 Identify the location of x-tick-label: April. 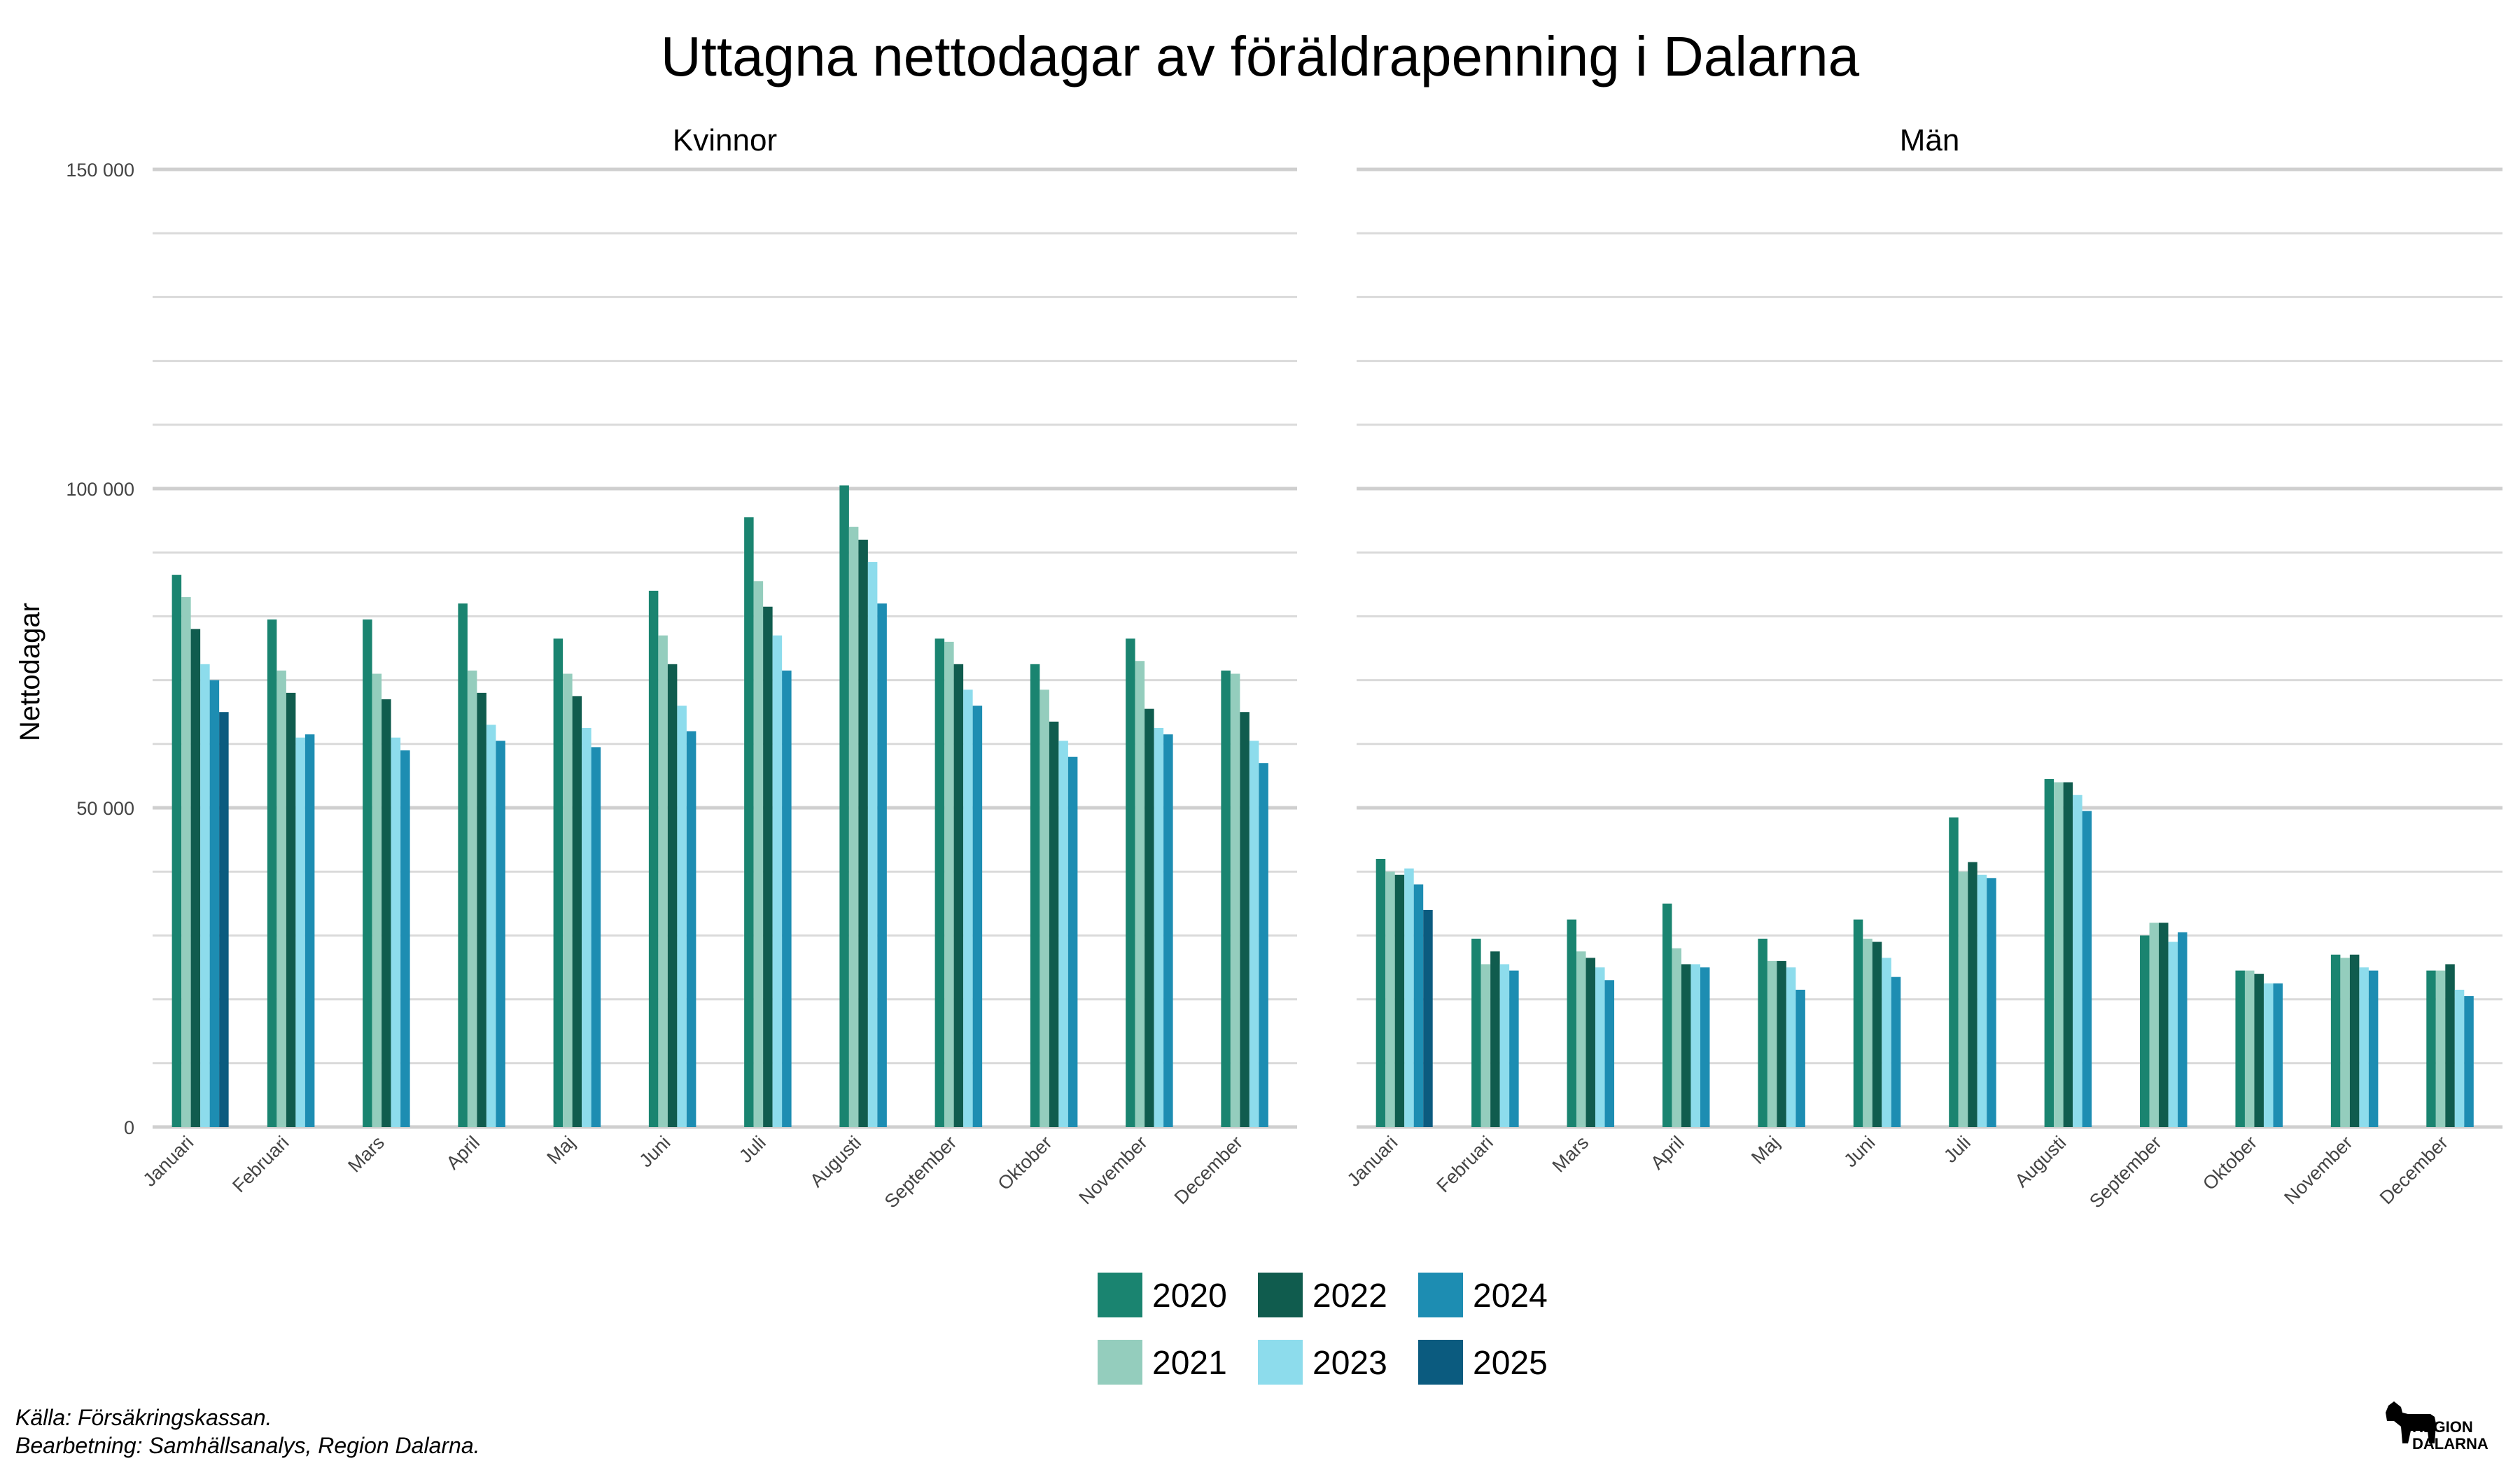
(463, 1152).